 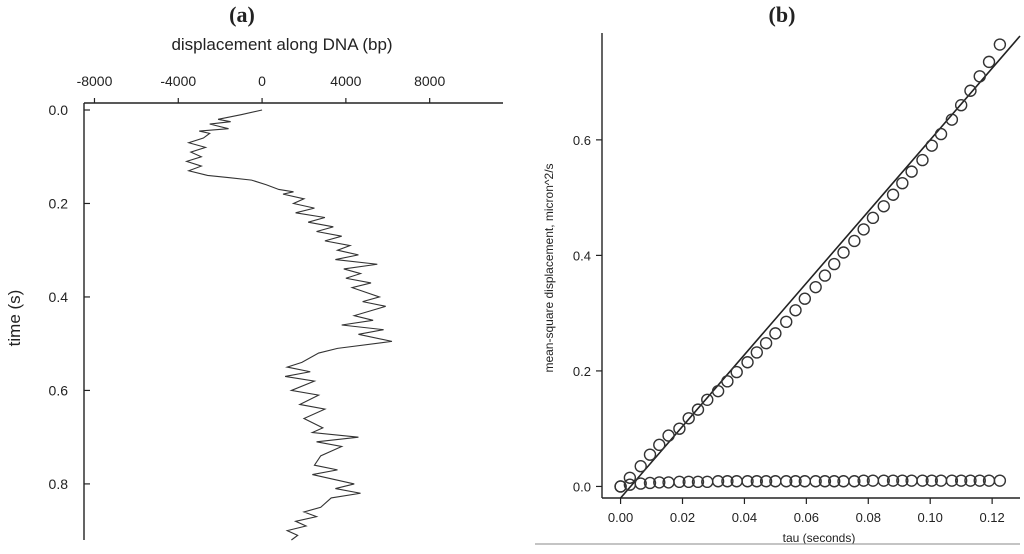 What do you see at coordinates (549, 267) in the screenshot?
I see `chart-b-y-axis-title: mean-square displacement, micron^2/s` at bounding box center [549, 267].